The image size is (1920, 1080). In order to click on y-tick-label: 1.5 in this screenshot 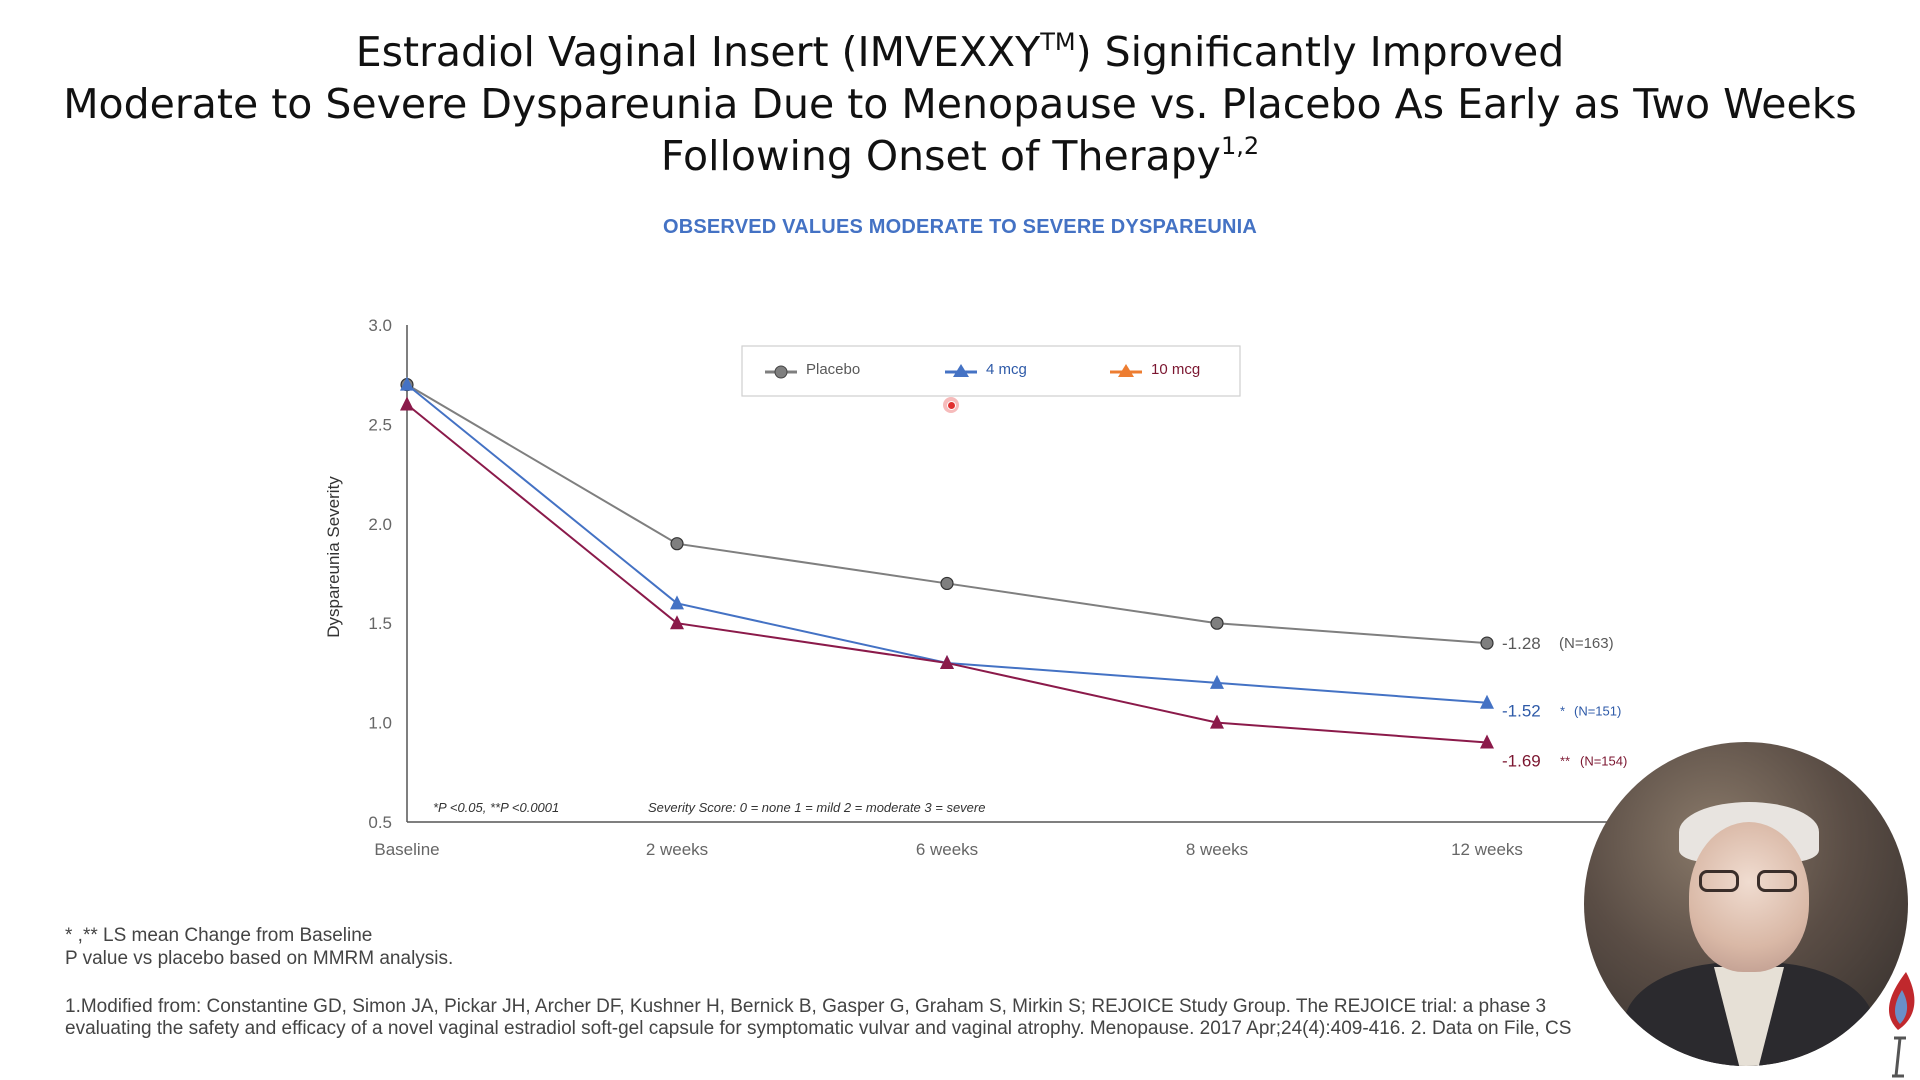, I will do `click(380, 623)`.